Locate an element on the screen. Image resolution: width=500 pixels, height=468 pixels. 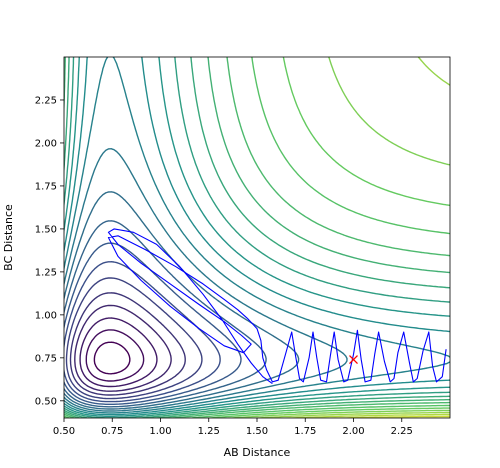
x-tick-label: 2.00 is located at coordinates (353, 431).